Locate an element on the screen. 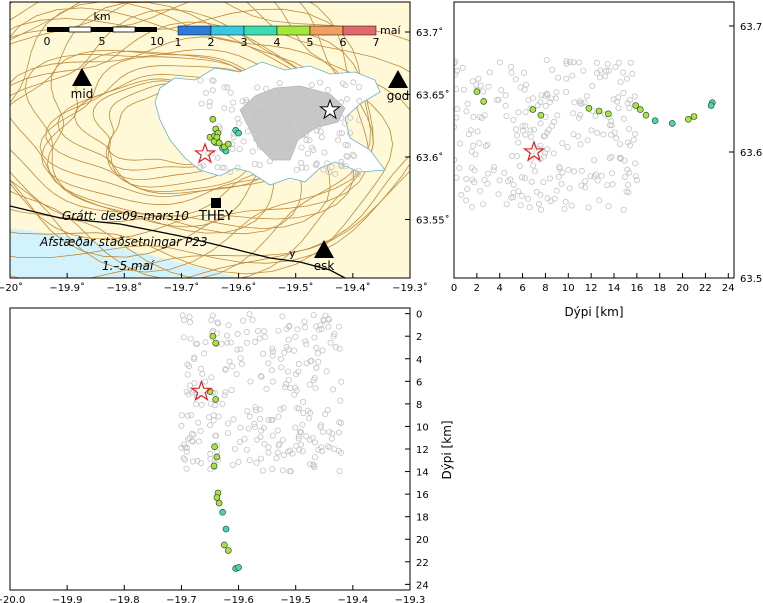 The height and width of the screenshot is (603, 763). lat-ticks: 63.7 63.6 63.5 is located at coordinates (745, 153).